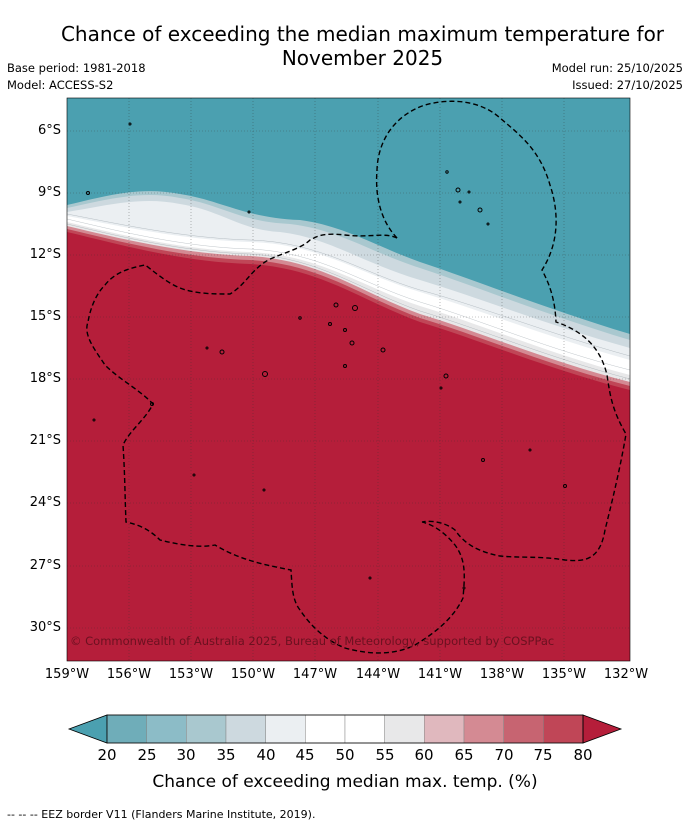 Image resolution: width=690 pixels, height=827 pixels. I want to click on lon-label: 135°W, so click(564, 674).